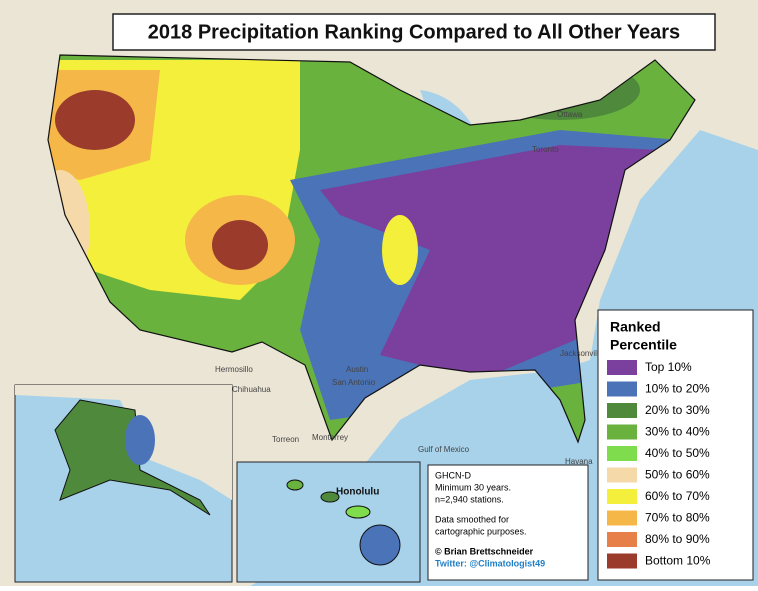 The width and height of the screenshot is (758, 591). I want to click on legend-label: Bottom 10%, so click(678, 561).